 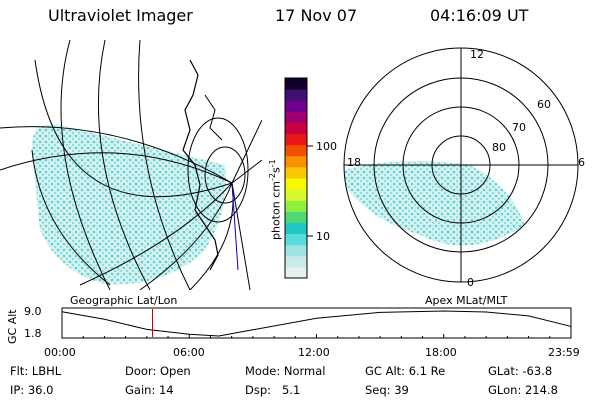 I want to click on timeline-xtick-2: 12:00, so click(x=314, y=352).